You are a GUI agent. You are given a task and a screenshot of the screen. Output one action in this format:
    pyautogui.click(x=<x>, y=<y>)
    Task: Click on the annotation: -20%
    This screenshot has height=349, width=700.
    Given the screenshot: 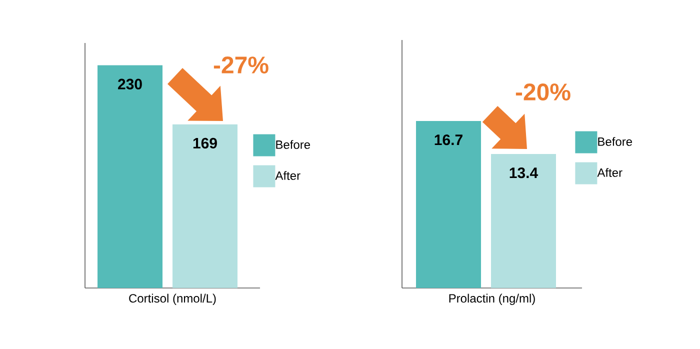 What is the action you would take?
    pyautogui.click(x=543, y=92)
    